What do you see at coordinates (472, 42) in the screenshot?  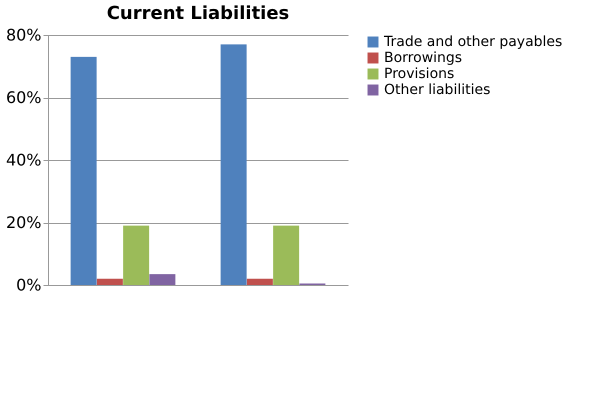 I see `legend-label: Trade and other payables` at bounding box center [472, 42].